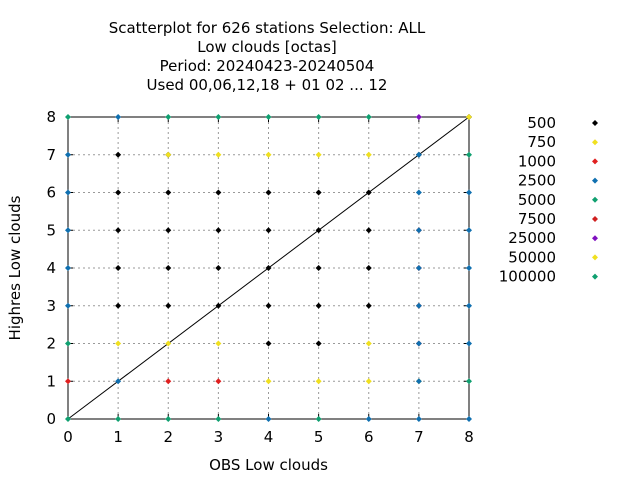 The image size is (640, 480). What do you see at coordinates (51, 230) in the screenshot?
I see `y-tick-label: 5` at bounding box center [51, 230].